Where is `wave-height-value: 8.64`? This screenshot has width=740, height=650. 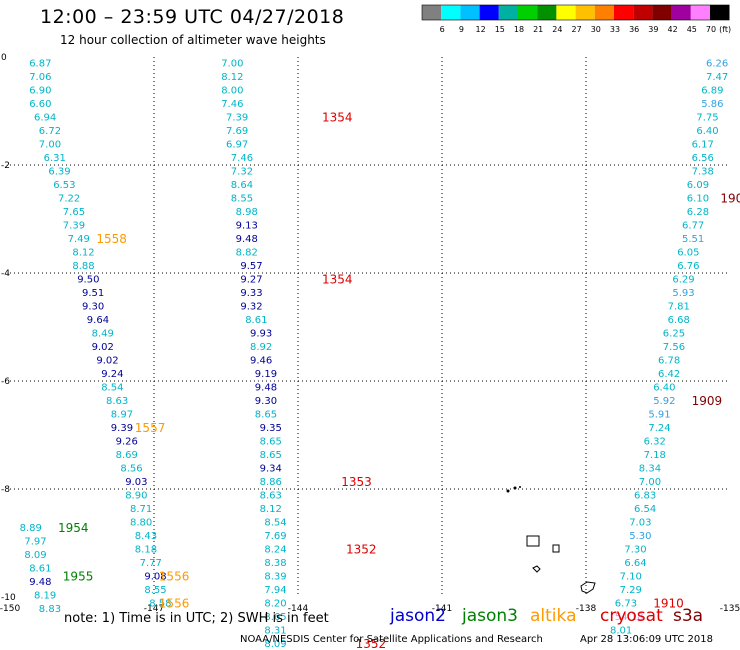 wave-height-value: 8.64 is located at coordinates (242, 185).